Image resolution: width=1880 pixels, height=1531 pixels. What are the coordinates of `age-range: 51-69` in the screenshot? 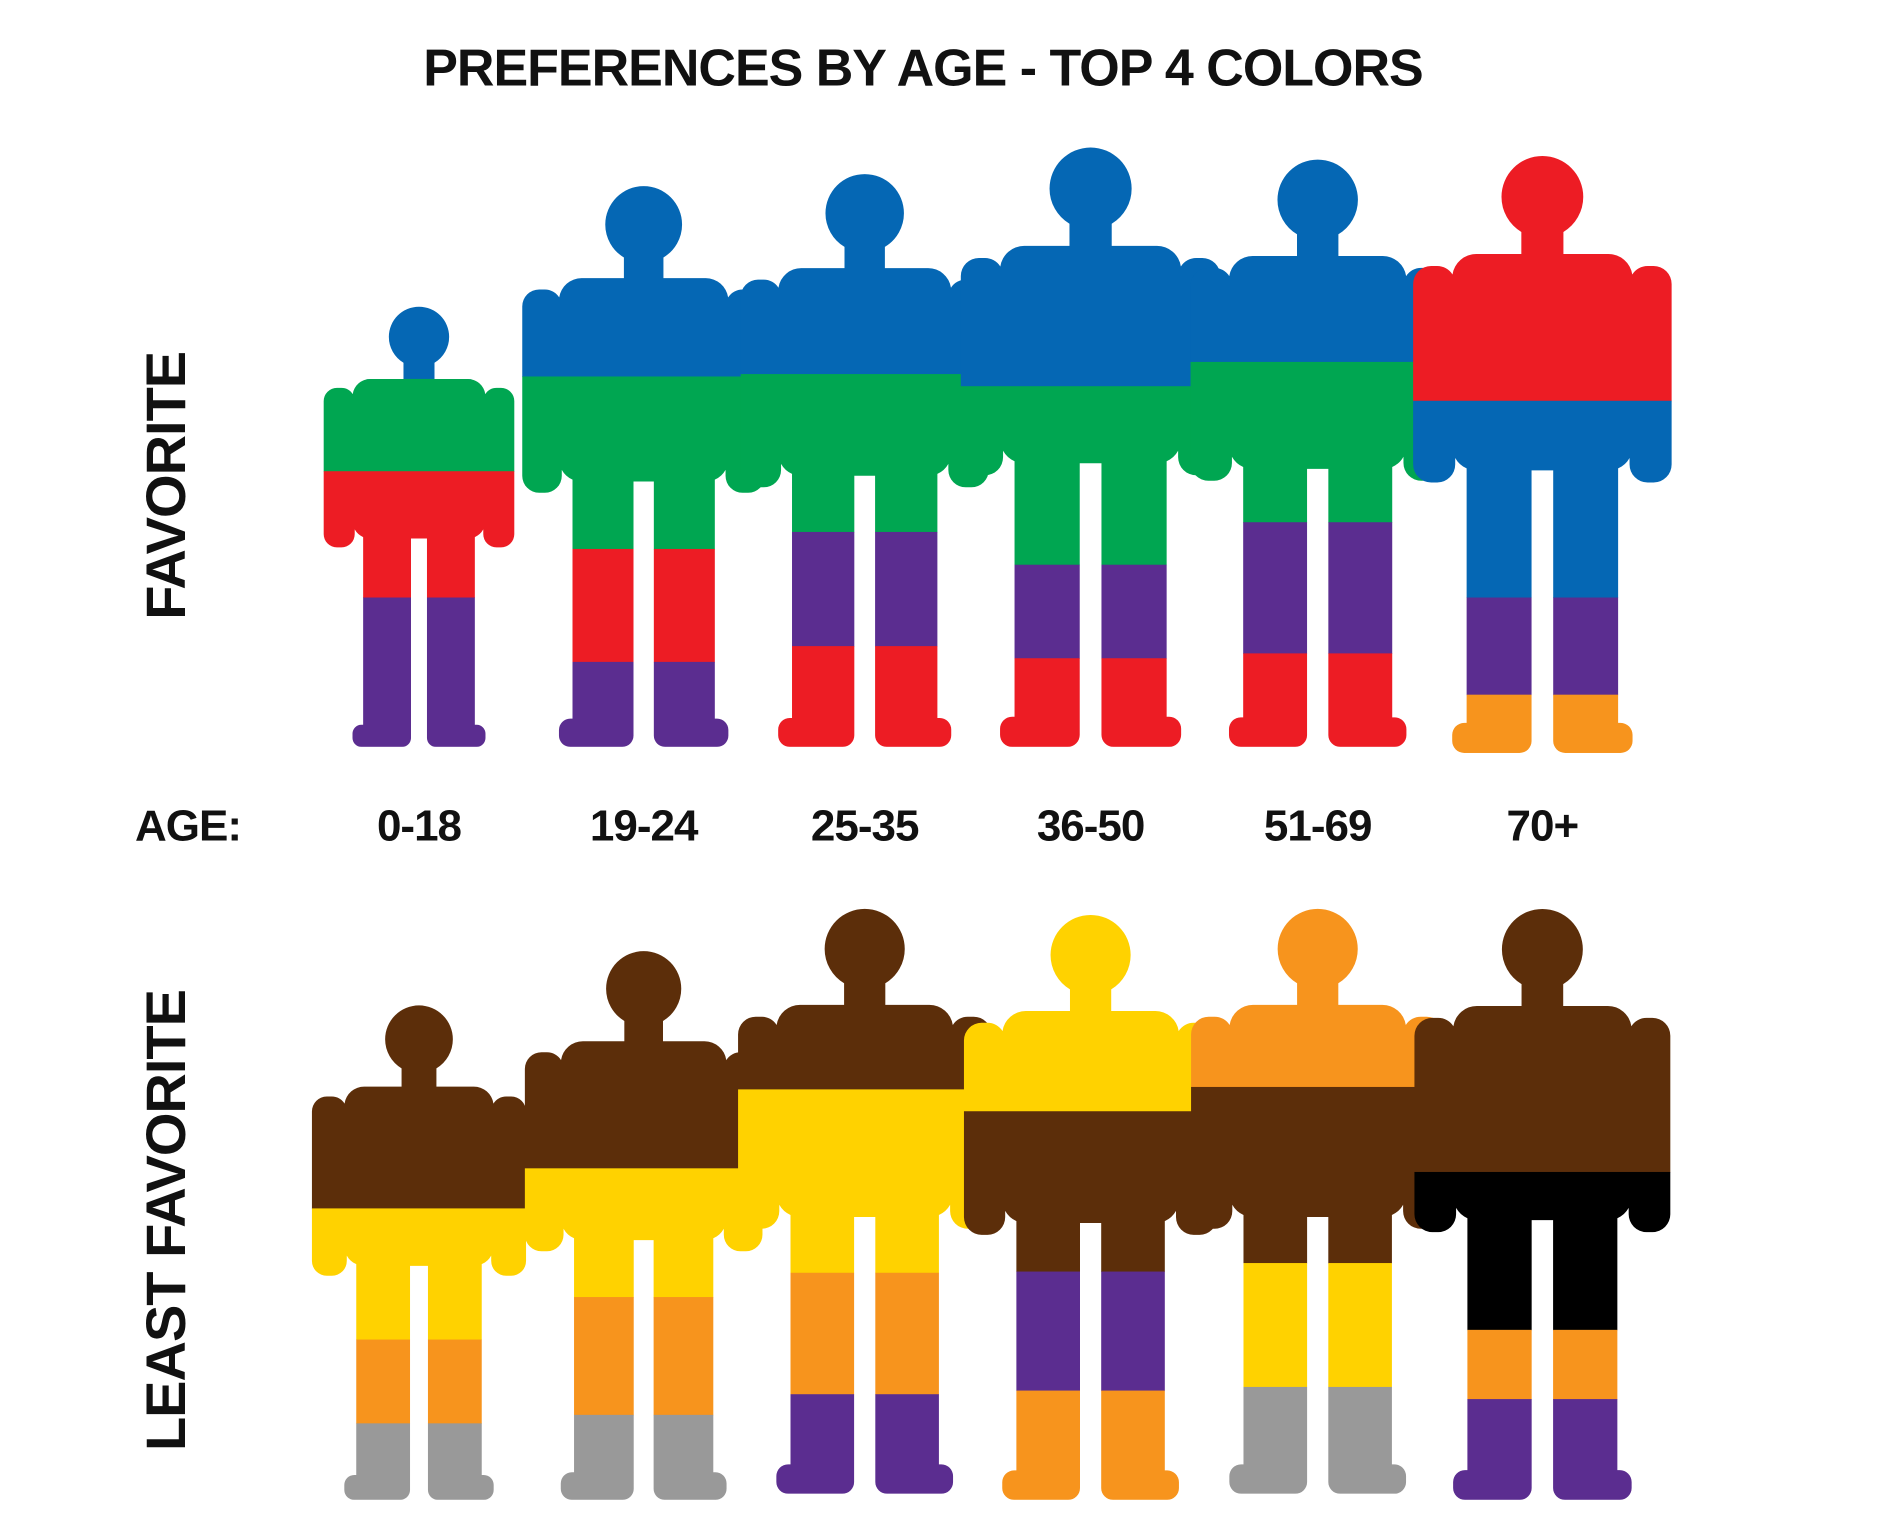 It's located at (1318, 826).